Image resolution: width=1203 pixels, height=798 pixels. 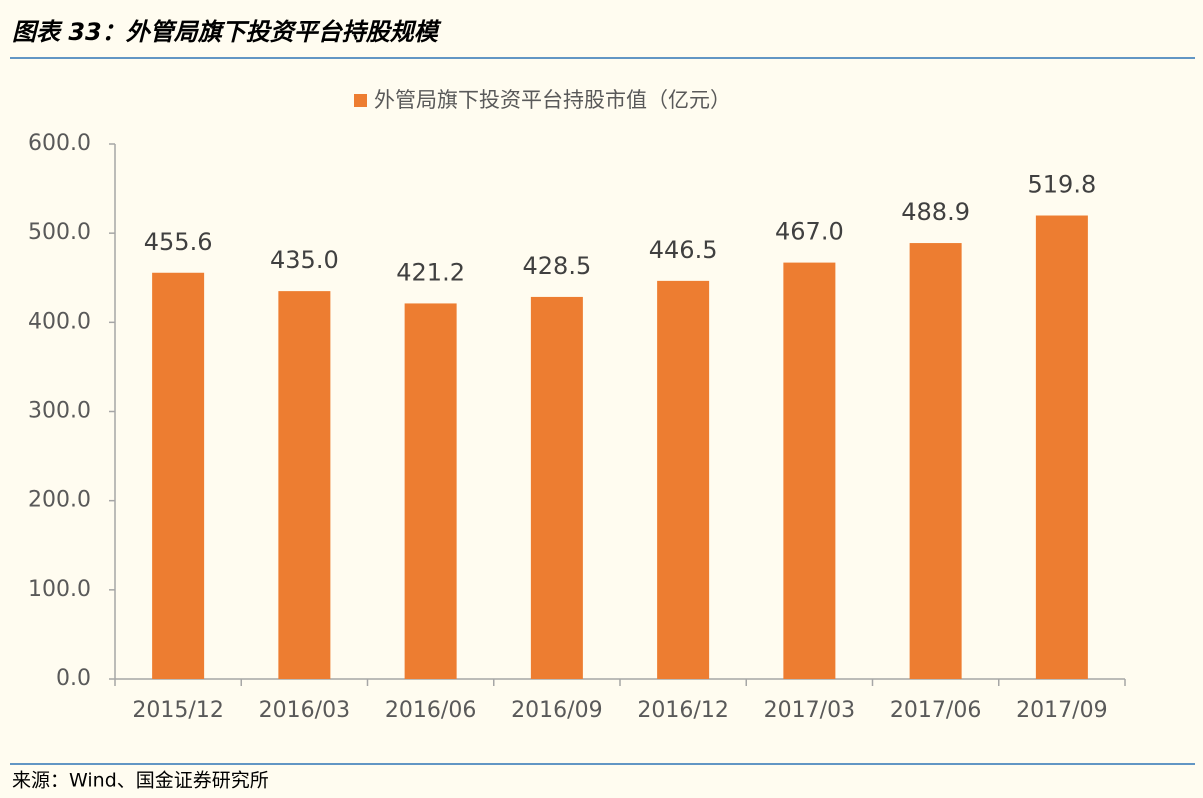 What do you see at coordinates (809, 232) in the screenshot?
I see `data-label: 467.0` at bounding box center [809, 232].